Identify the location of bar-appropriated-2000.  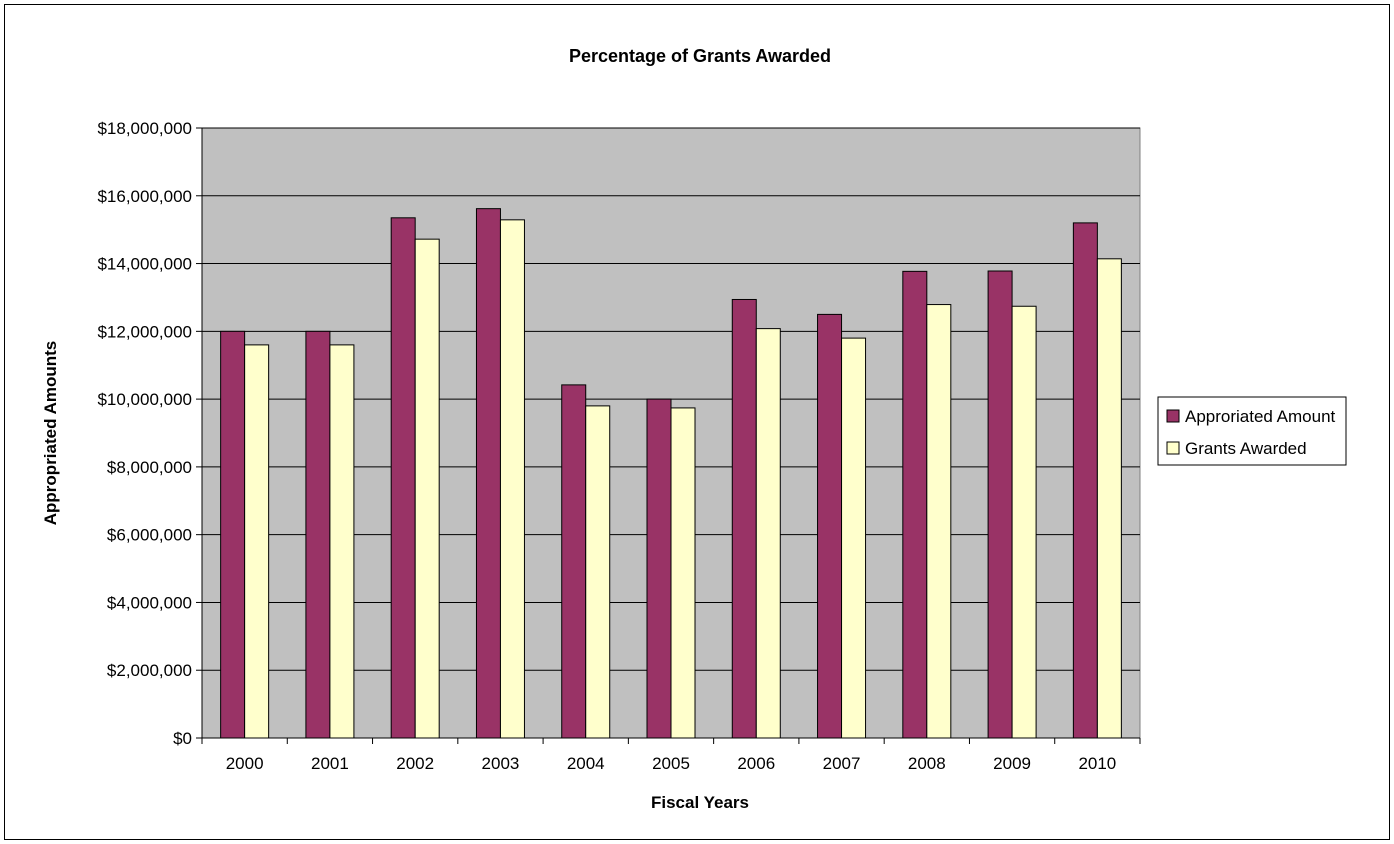
(233, 534).